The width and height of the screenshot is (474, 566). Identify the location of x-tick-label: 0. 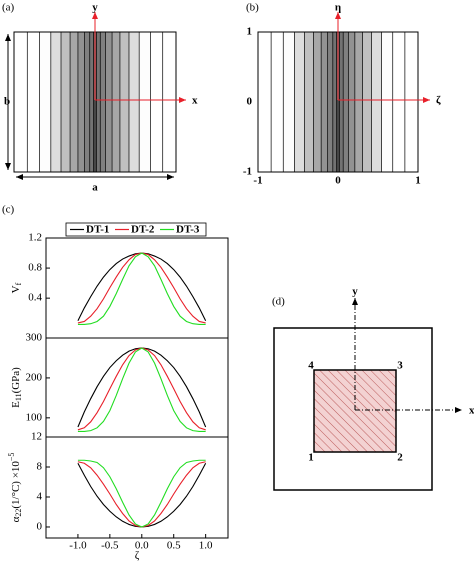
(338, 181).